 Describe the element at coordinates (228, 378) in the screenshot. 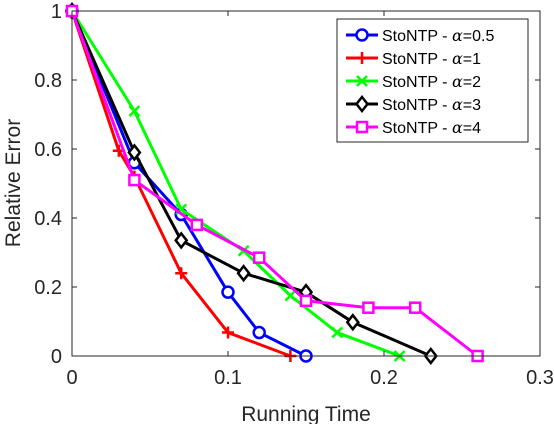

I see `x-tick-label: 0.1` at that location.